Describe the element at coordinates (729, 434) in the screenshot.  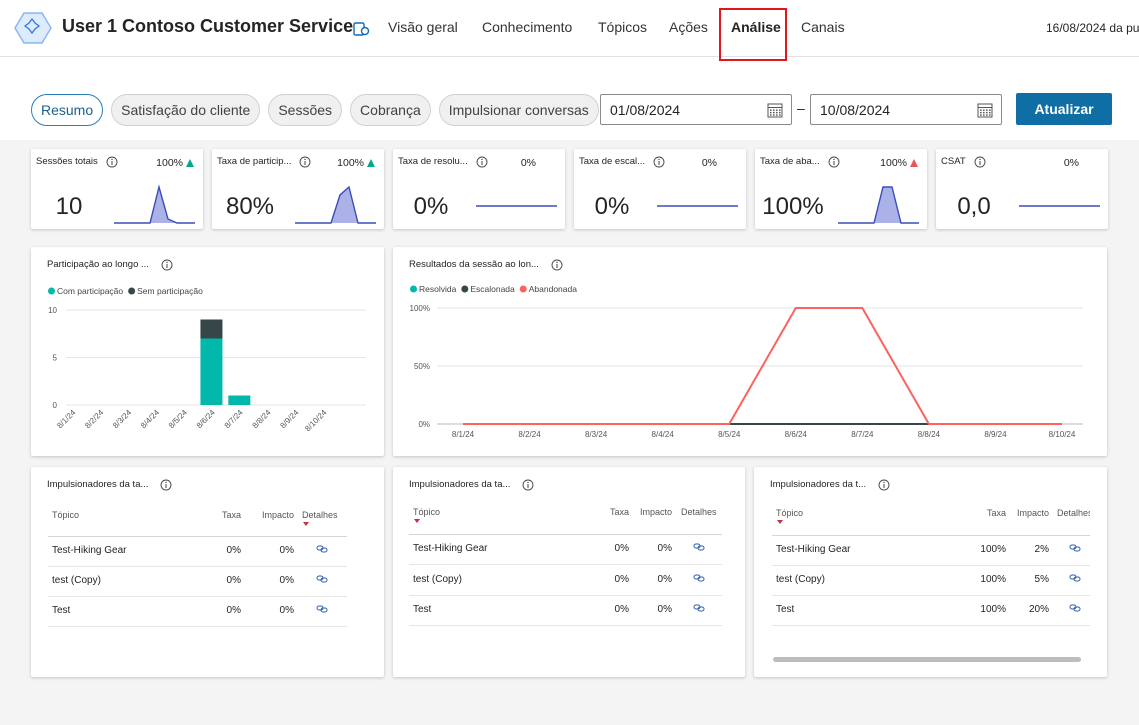
I see `x-tick-label: 8/5/24` at that location.